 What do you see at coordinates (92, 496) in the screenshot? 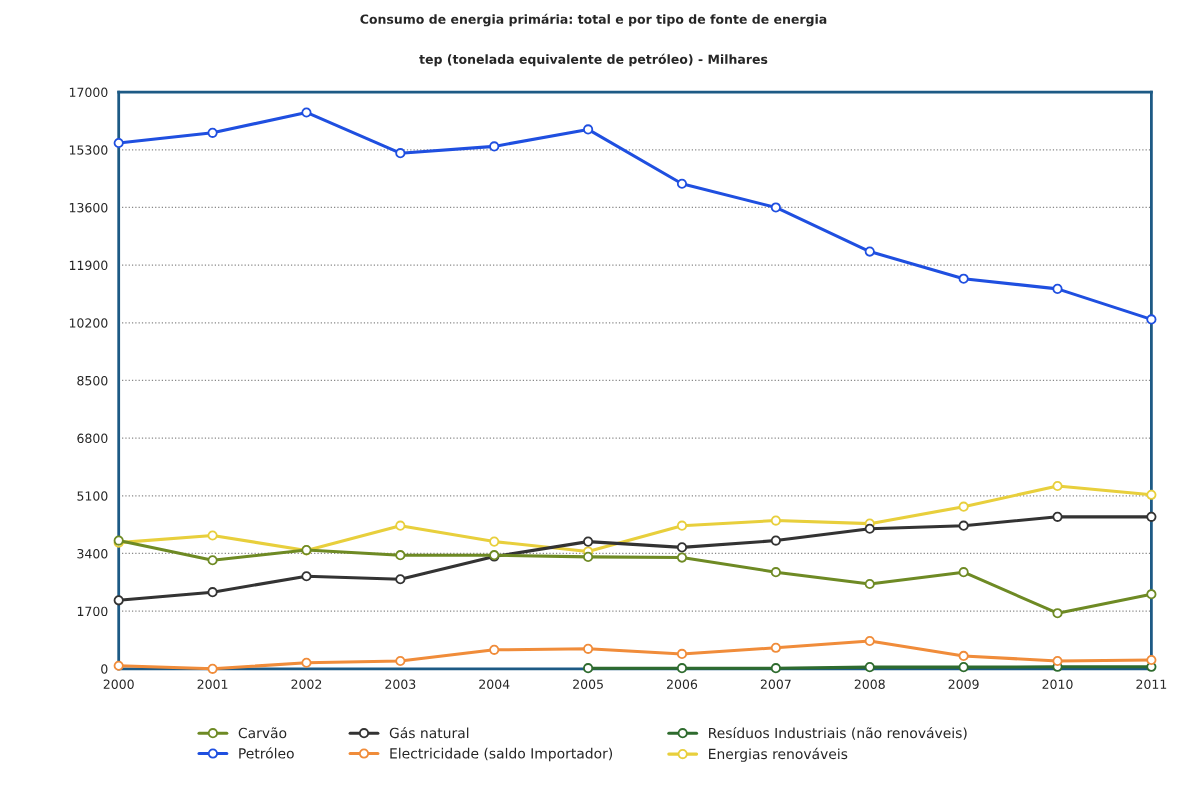
I see `y-tick-label: 5100` at bounding box center [92, 496].